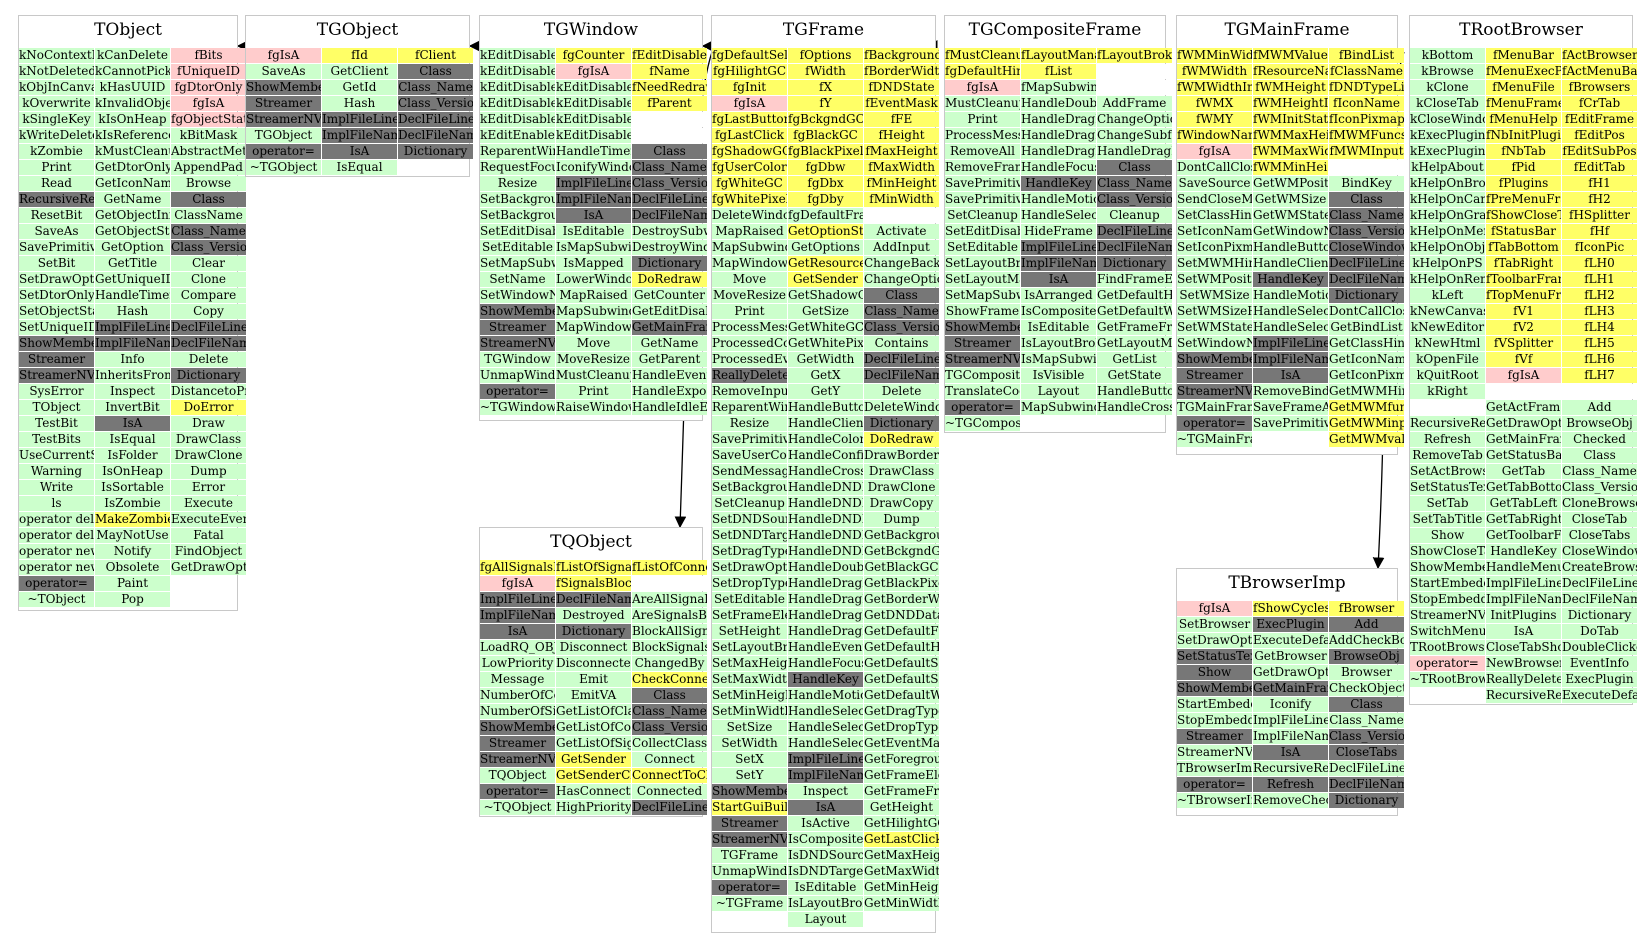  I want to click on member-getclasshints: GetClassHints, so click(1366, 343).